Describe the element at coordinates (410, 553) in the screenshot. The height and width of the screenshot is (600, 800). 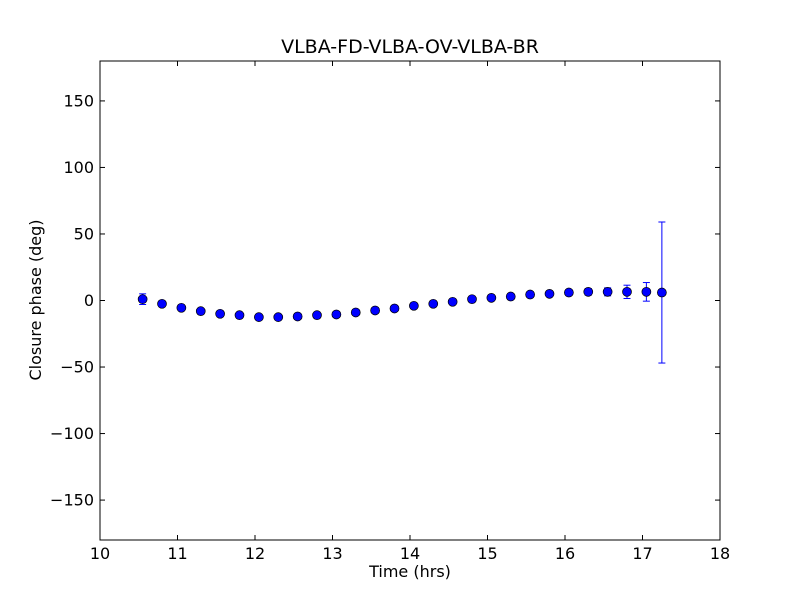
I see `x-tick-label: 14` at that location.